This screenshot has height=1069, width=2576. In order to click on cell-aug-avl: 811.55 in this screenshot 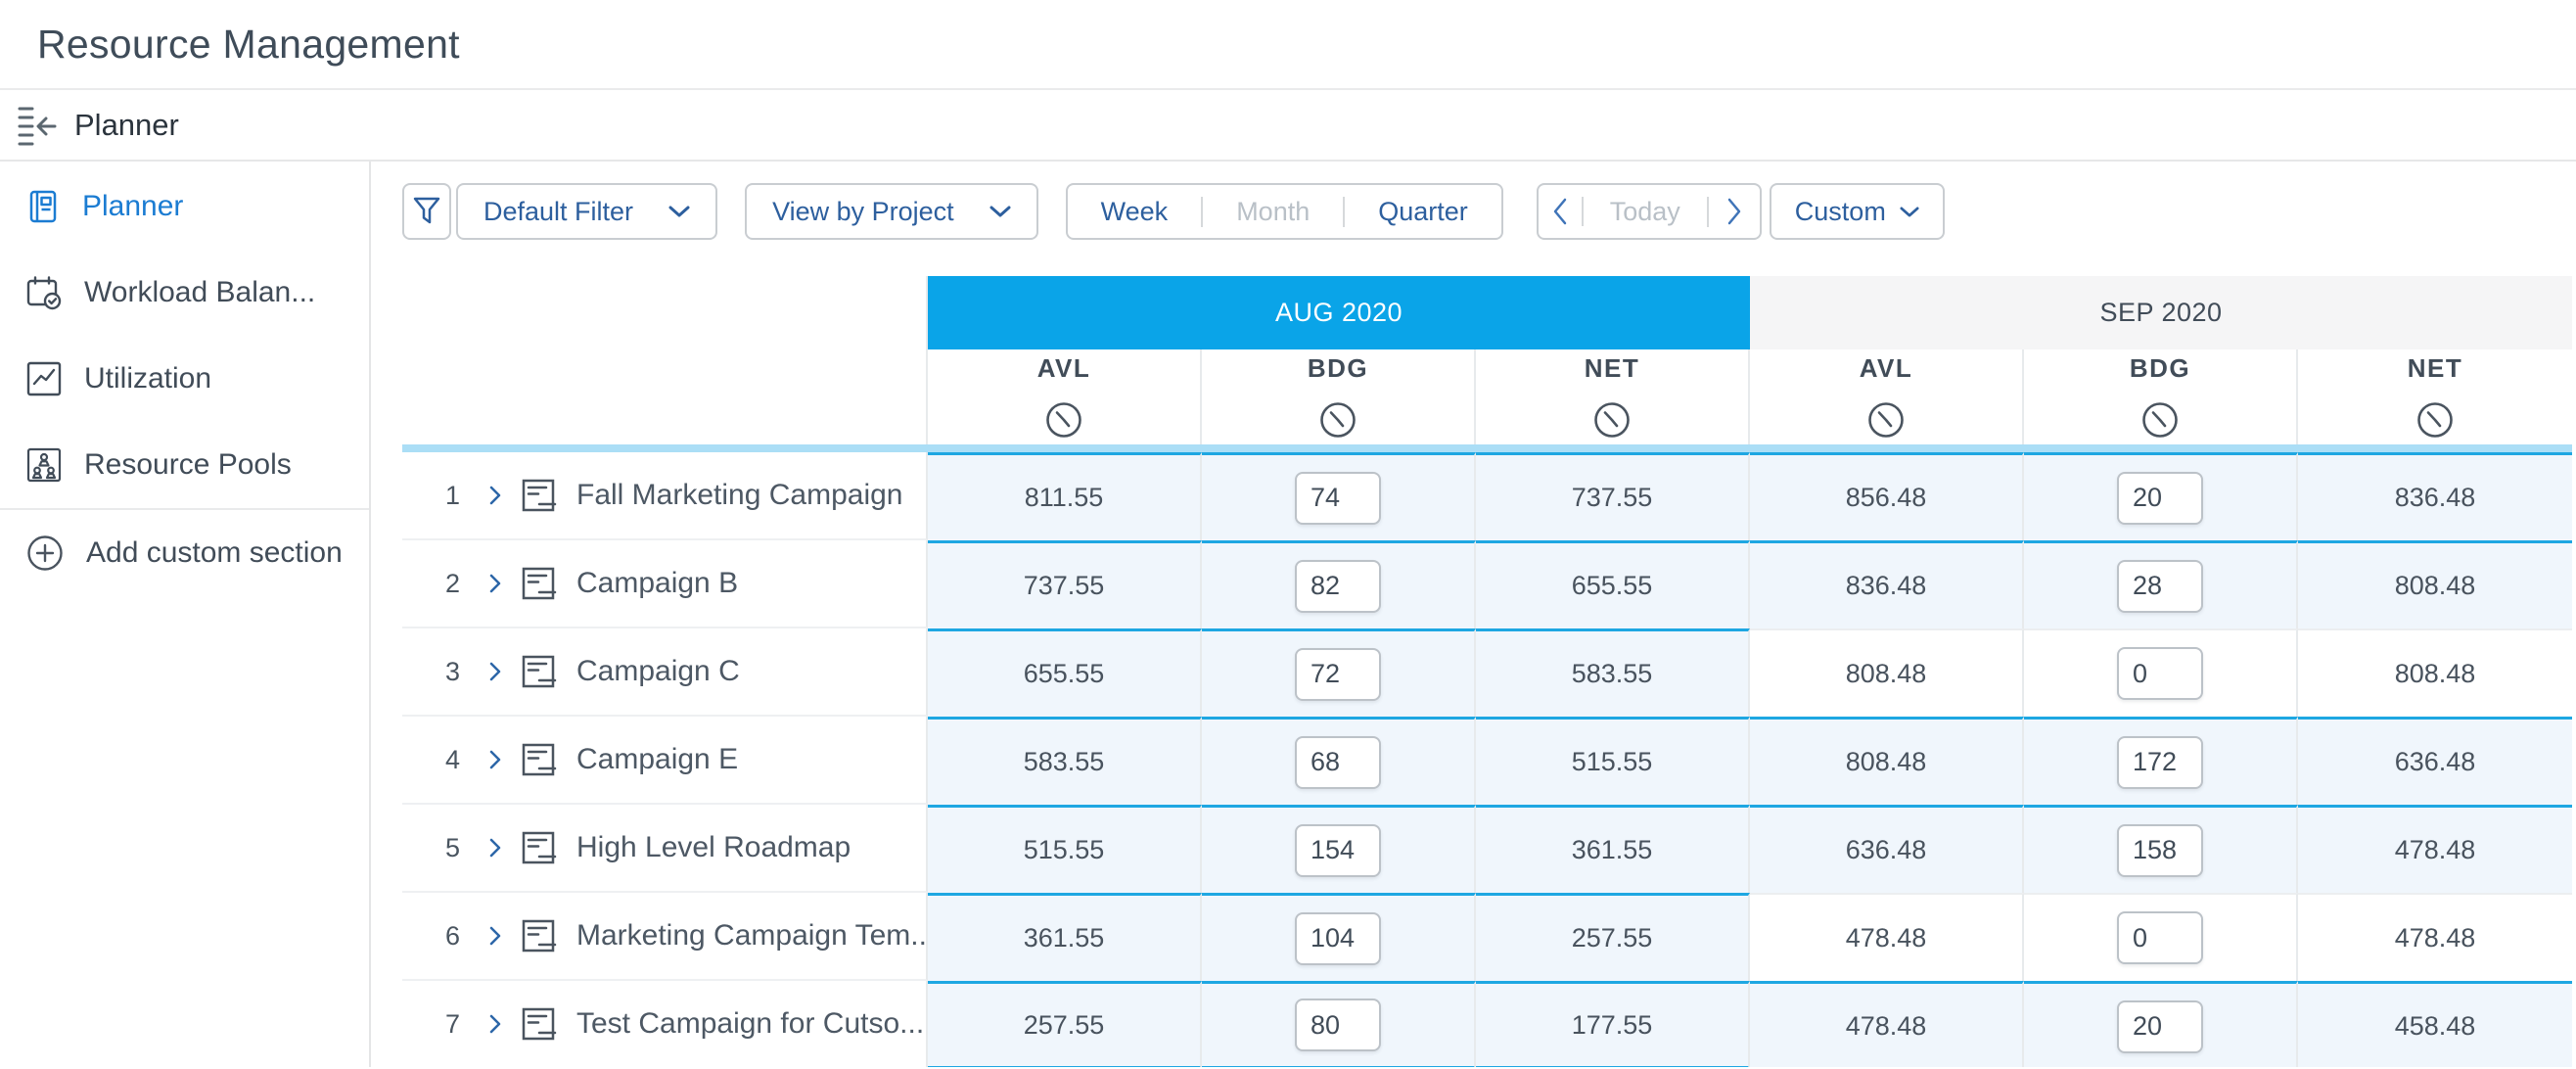, I will do `click(1065, 496)`.